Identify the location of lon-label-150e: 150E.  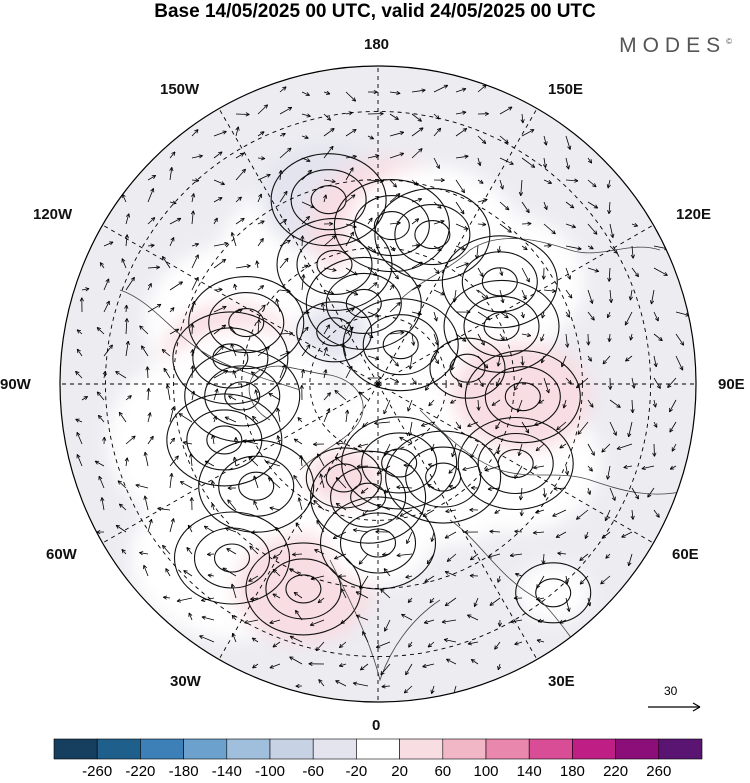
(566, 89).